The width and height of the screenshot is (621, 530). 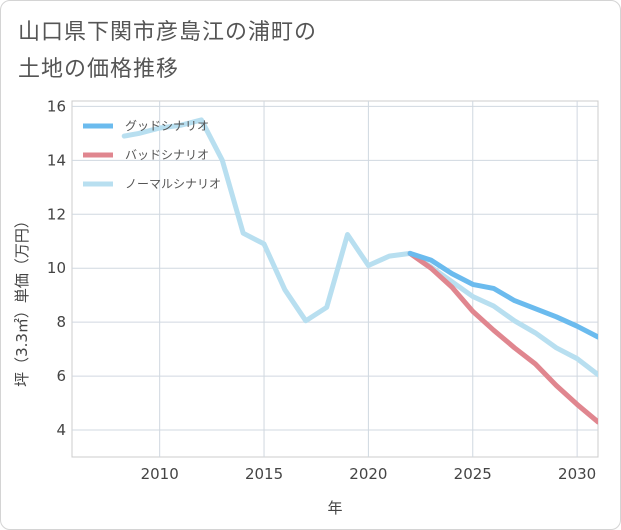 I want to click on legend-label: グッドシナリオ, so click(x=167, y=126).